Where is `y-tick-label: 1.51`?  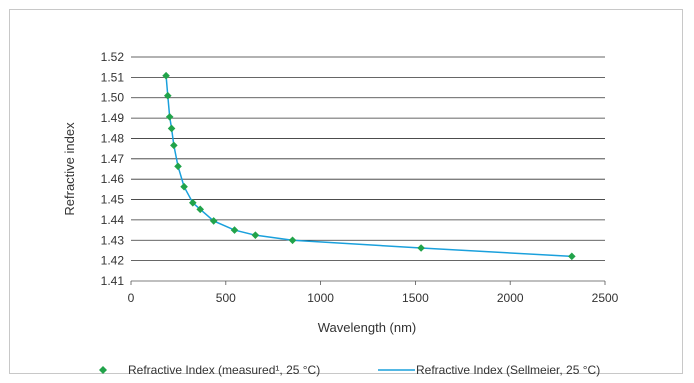 y-tick-label: 1.51 is located at coordinates (113, 77).